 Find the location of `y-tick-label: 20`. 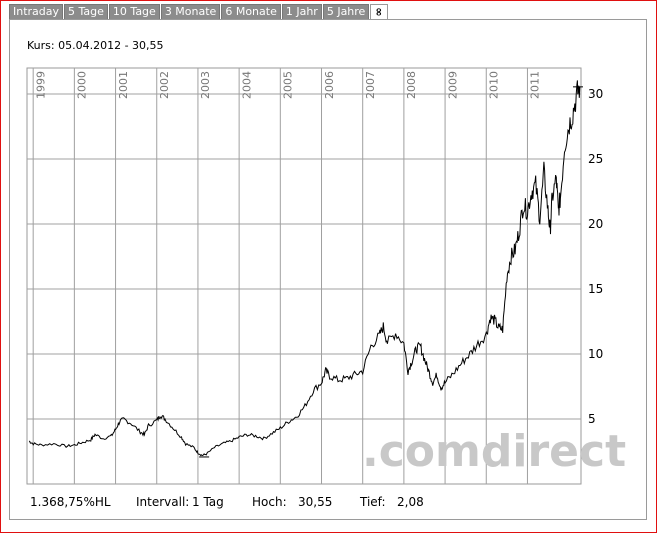

y-tick-label: 20 is located at coordinates (595, 224).